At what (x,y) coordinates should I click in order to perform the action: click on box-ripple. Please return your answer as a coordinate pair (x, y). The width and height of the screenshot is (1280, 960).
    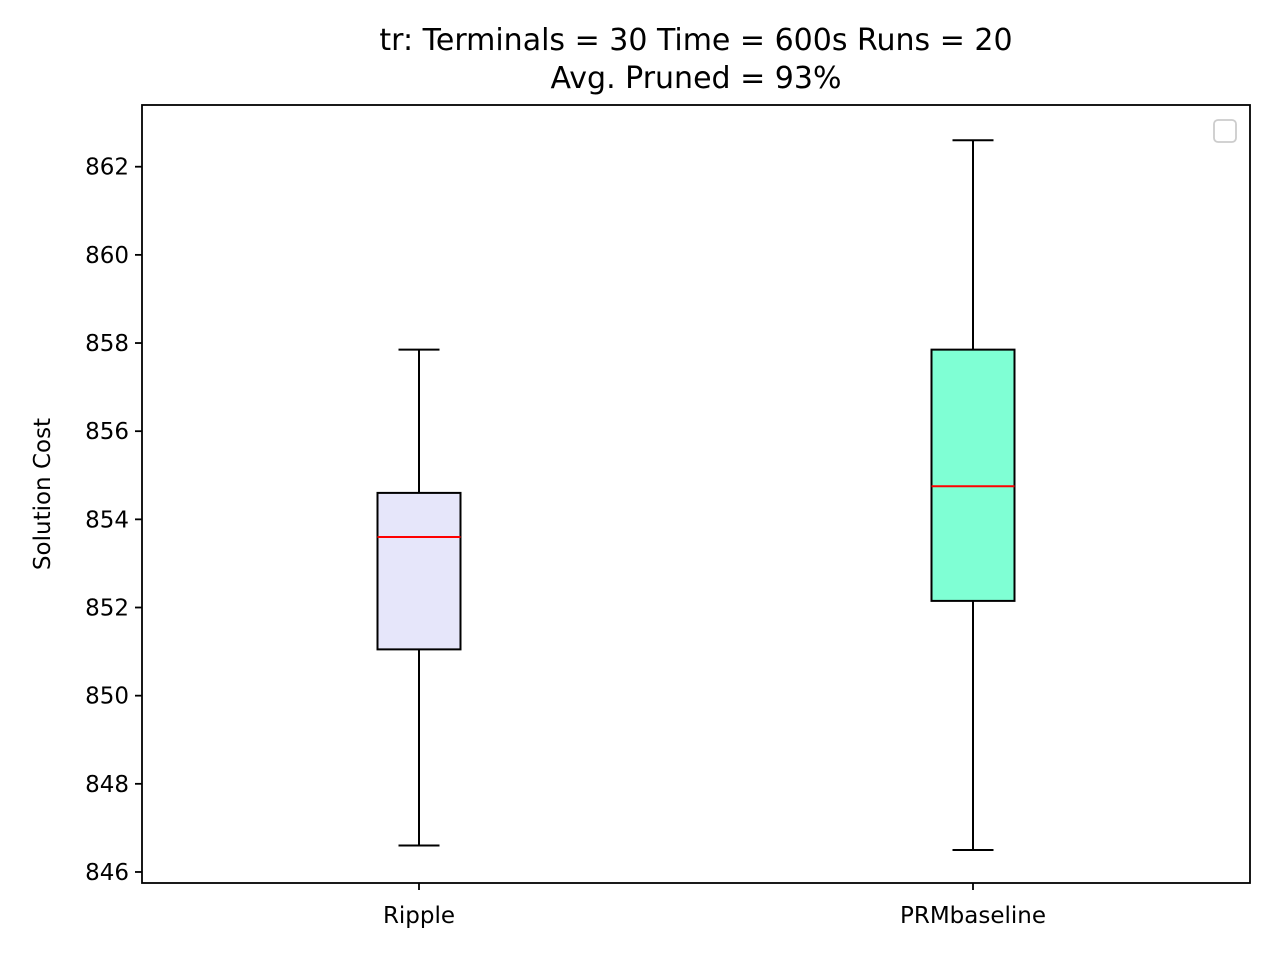
    Looking at the image, I should click on (419, 597).